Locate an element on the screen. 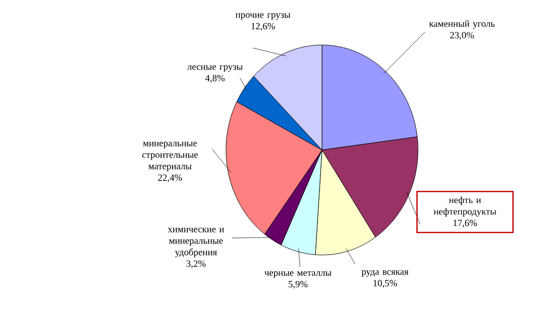 This screenshot has width=549, height=324. slice-label: лесные грузы is located at coordinates (215, 68).